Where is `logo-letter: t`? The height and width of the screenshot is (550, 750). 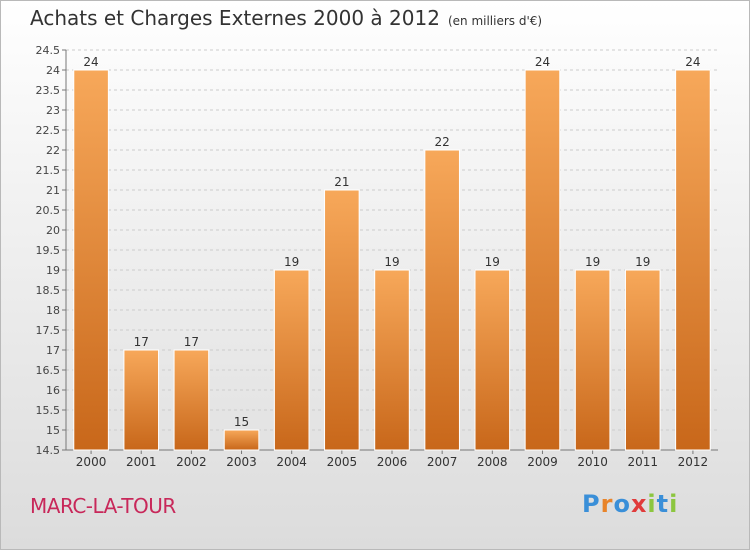 logo-letter: t is located at coordinates (663, 504).